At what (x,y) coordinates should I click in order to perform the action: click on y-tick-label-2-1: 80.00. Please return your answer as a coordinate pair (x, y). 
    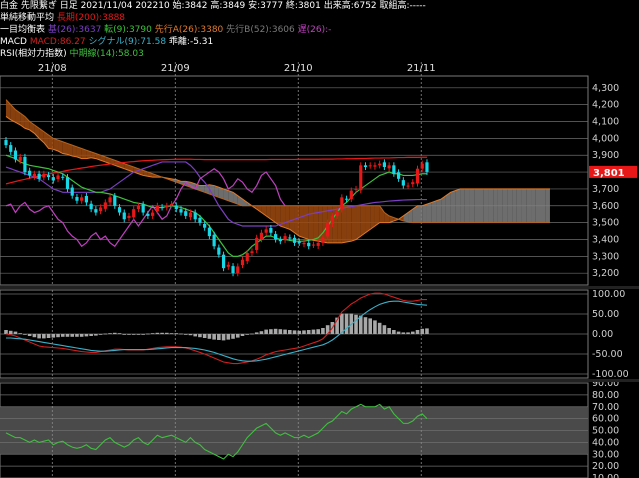
    Looking at the image, I should click on (605, 395).